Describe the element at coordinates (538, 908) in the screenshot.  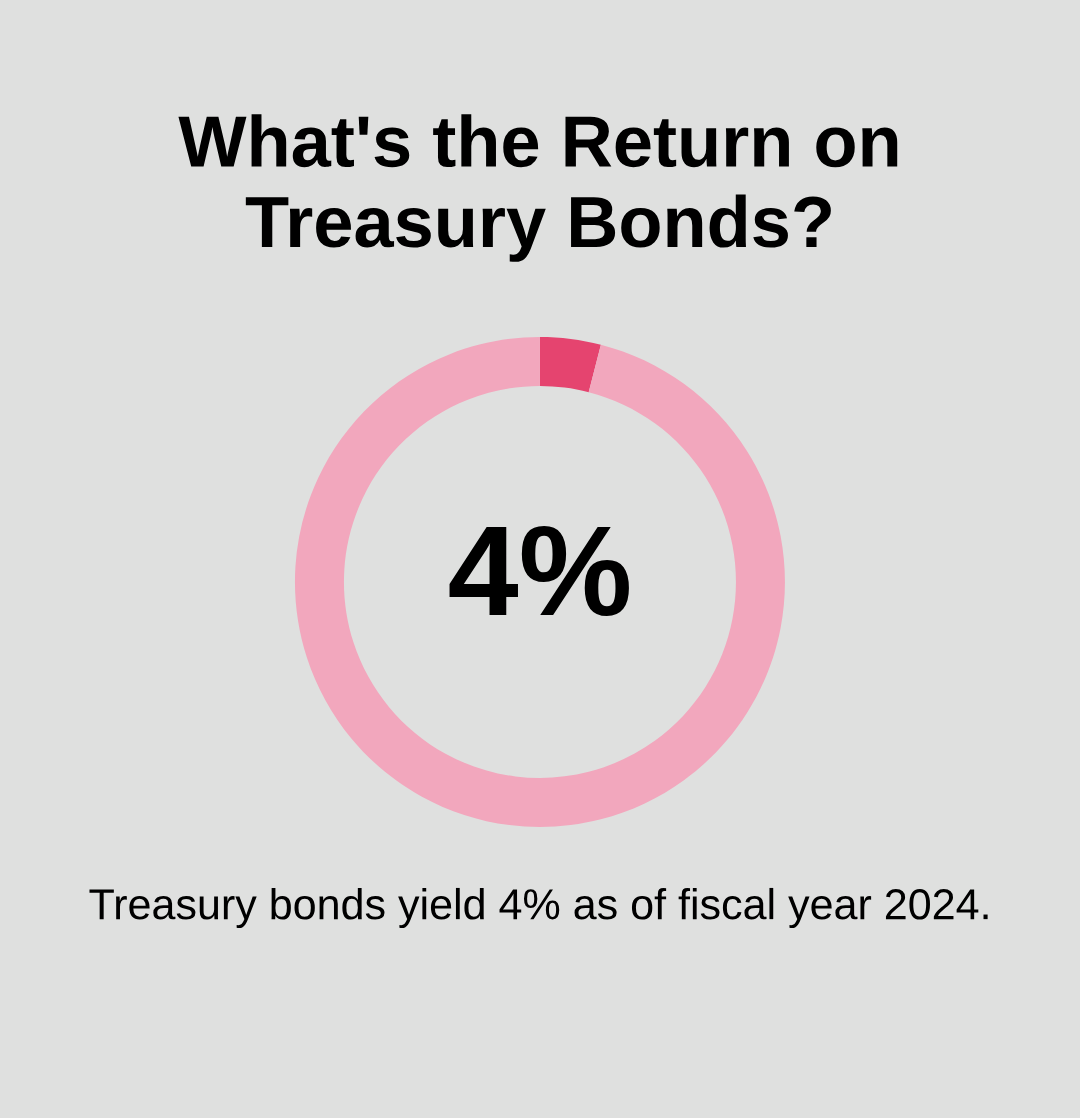
I see `text: Treasury bonds yield 4% as of fiscal year 2024.` at that location.